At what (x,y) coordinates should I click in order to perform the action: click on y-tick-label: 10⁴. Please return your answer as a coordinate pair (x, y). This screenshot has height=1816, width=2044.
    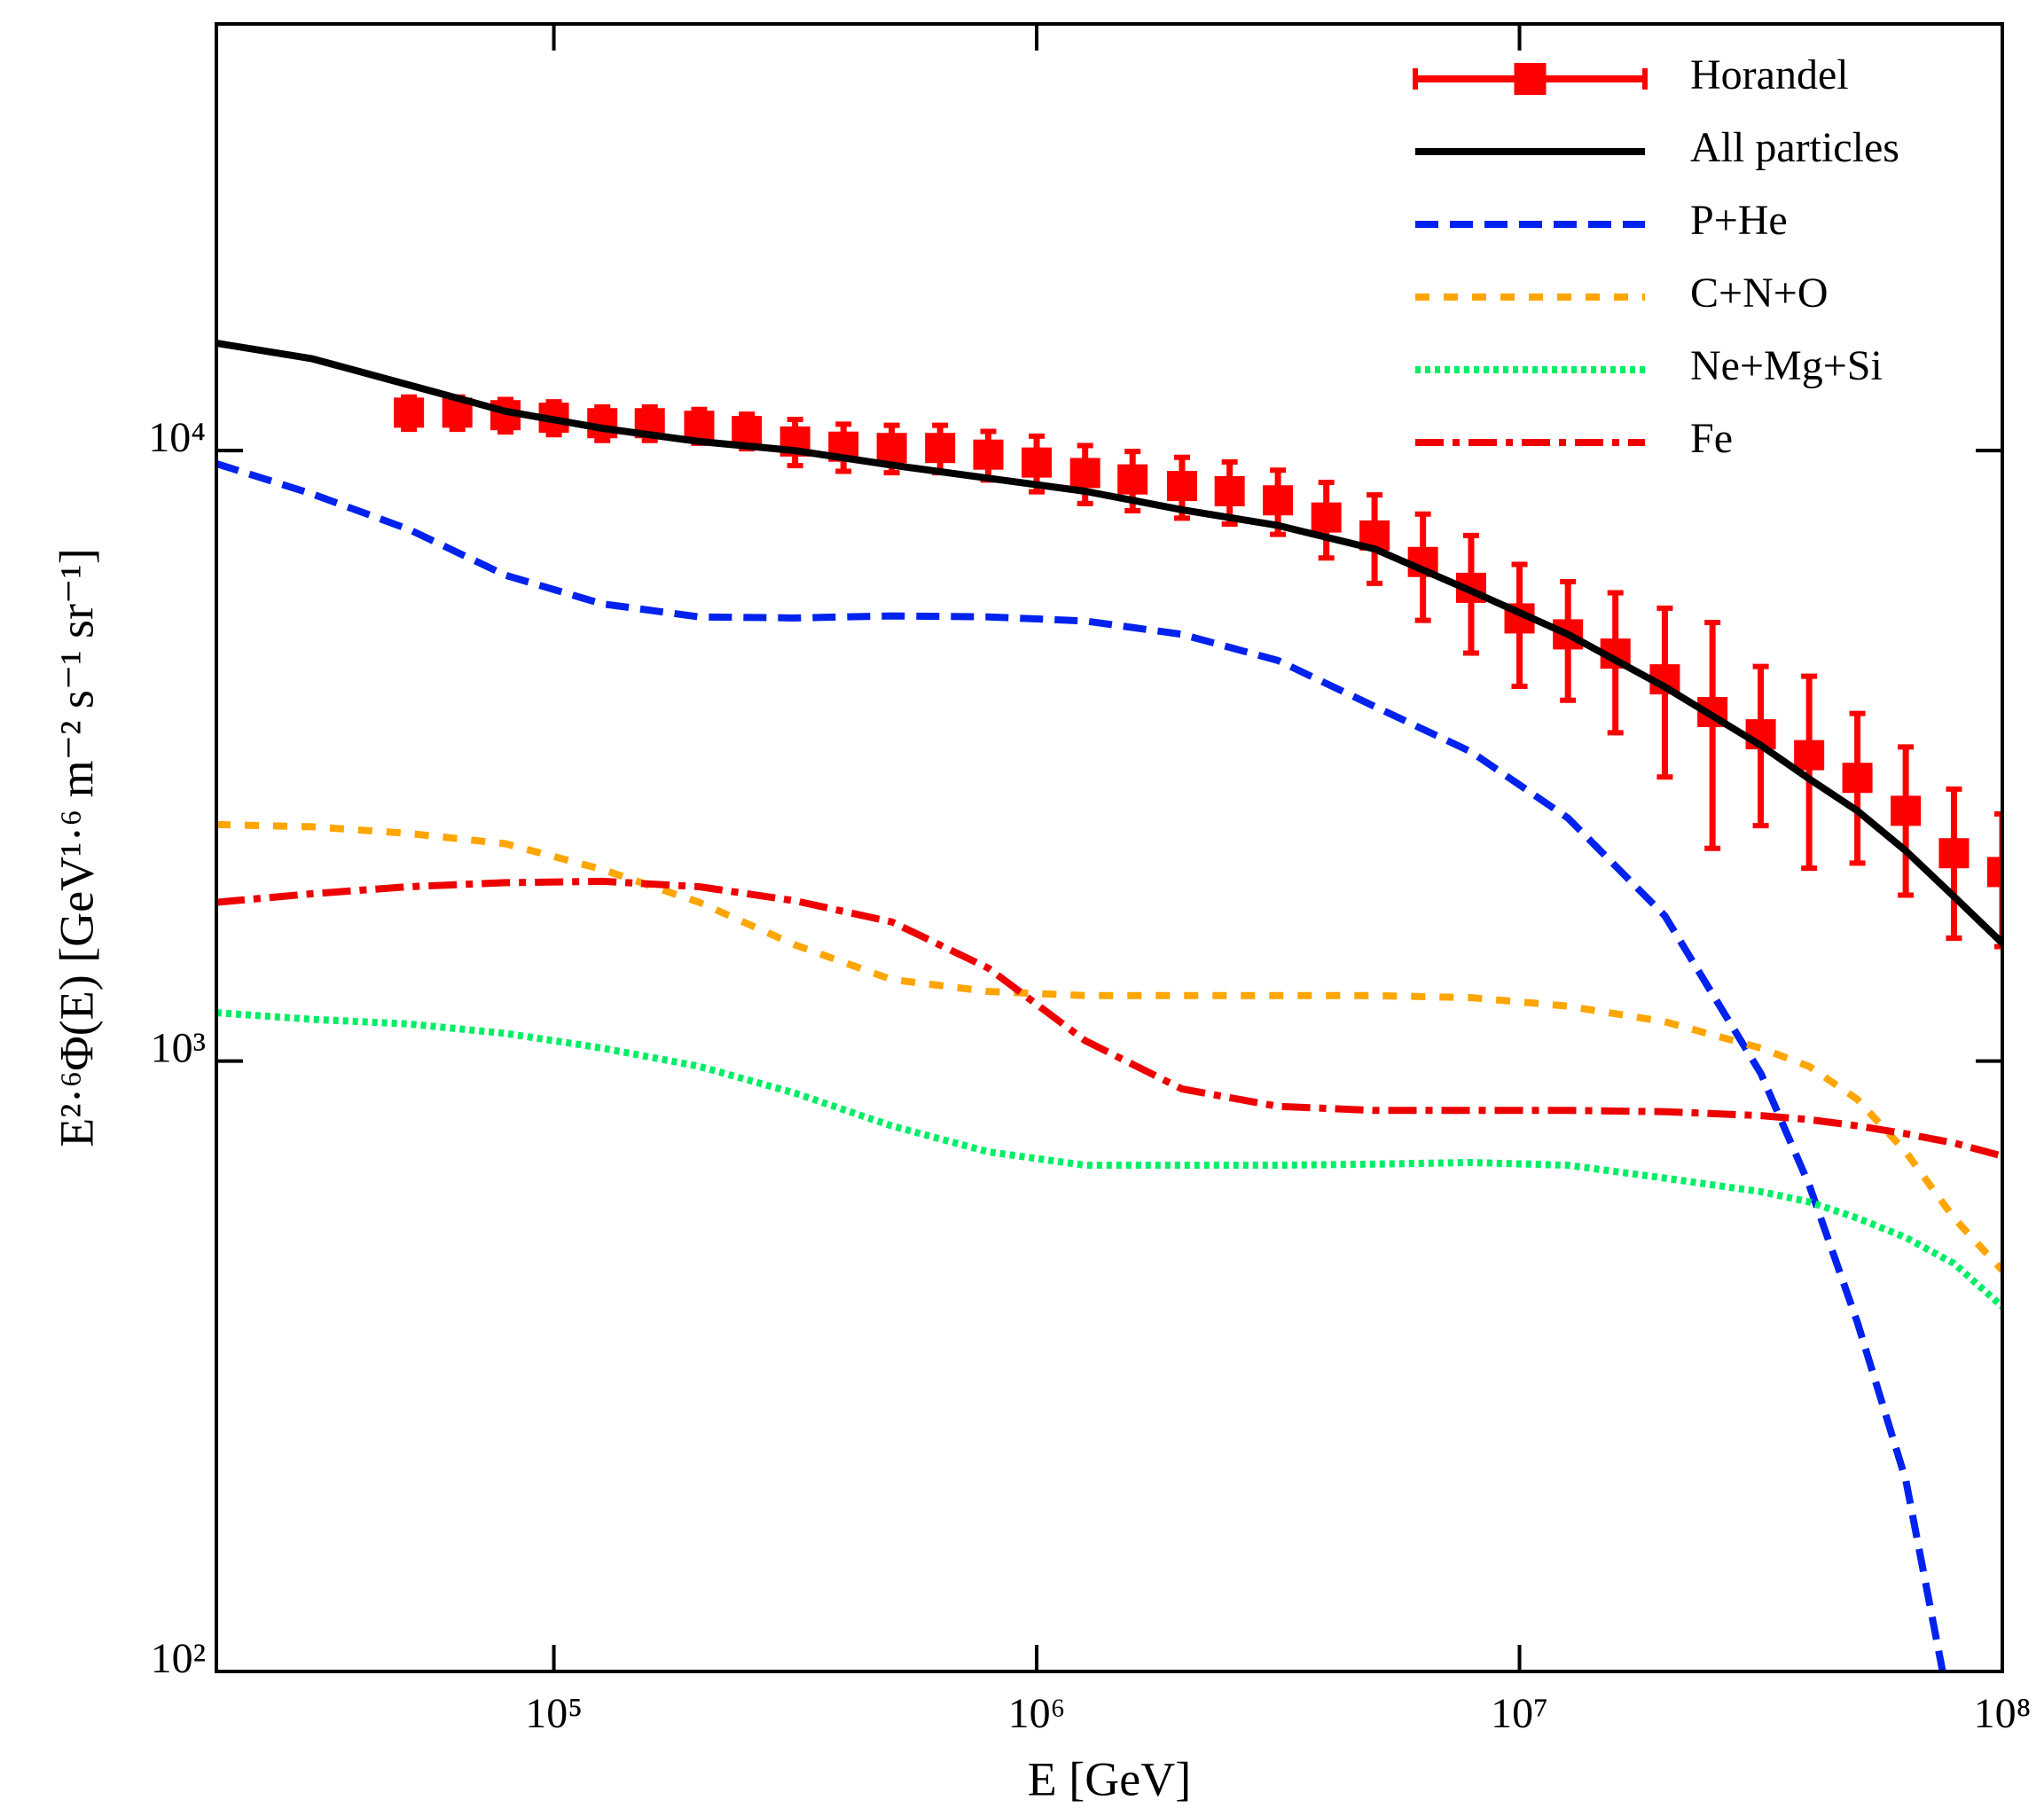
    Looking at the image, I should click on (177, 438).